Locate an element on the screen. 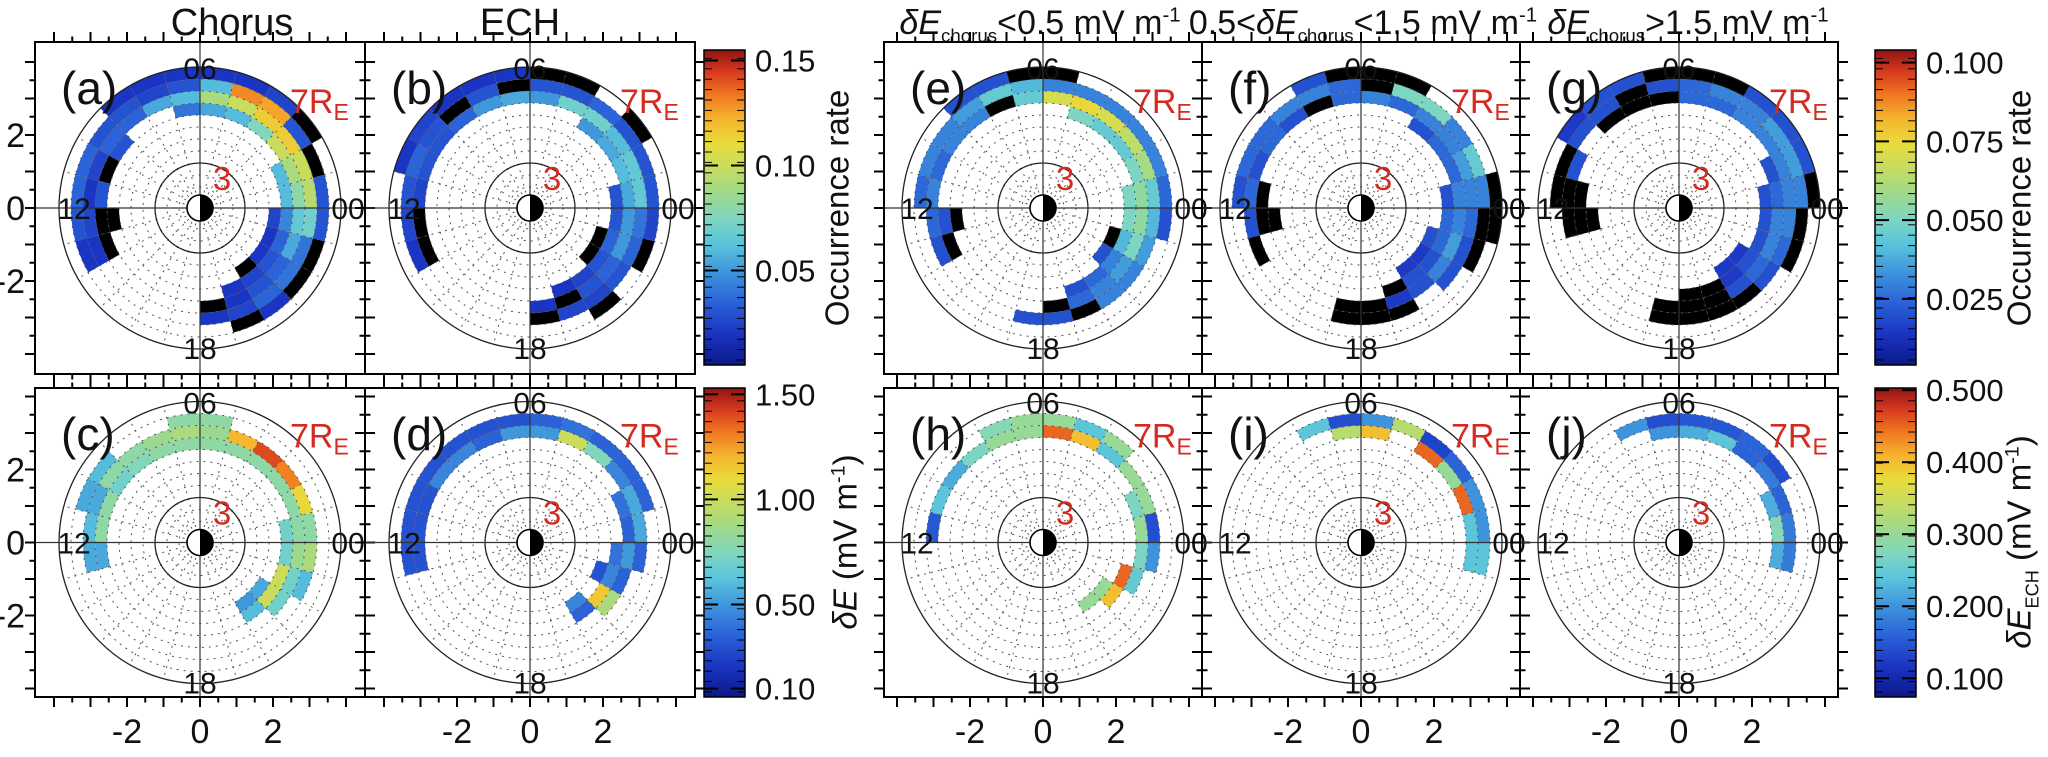 The width and height of the screenshot is (2048, 757). colorbar-tick-label: 1.00 is located at coordinates (785, 499).